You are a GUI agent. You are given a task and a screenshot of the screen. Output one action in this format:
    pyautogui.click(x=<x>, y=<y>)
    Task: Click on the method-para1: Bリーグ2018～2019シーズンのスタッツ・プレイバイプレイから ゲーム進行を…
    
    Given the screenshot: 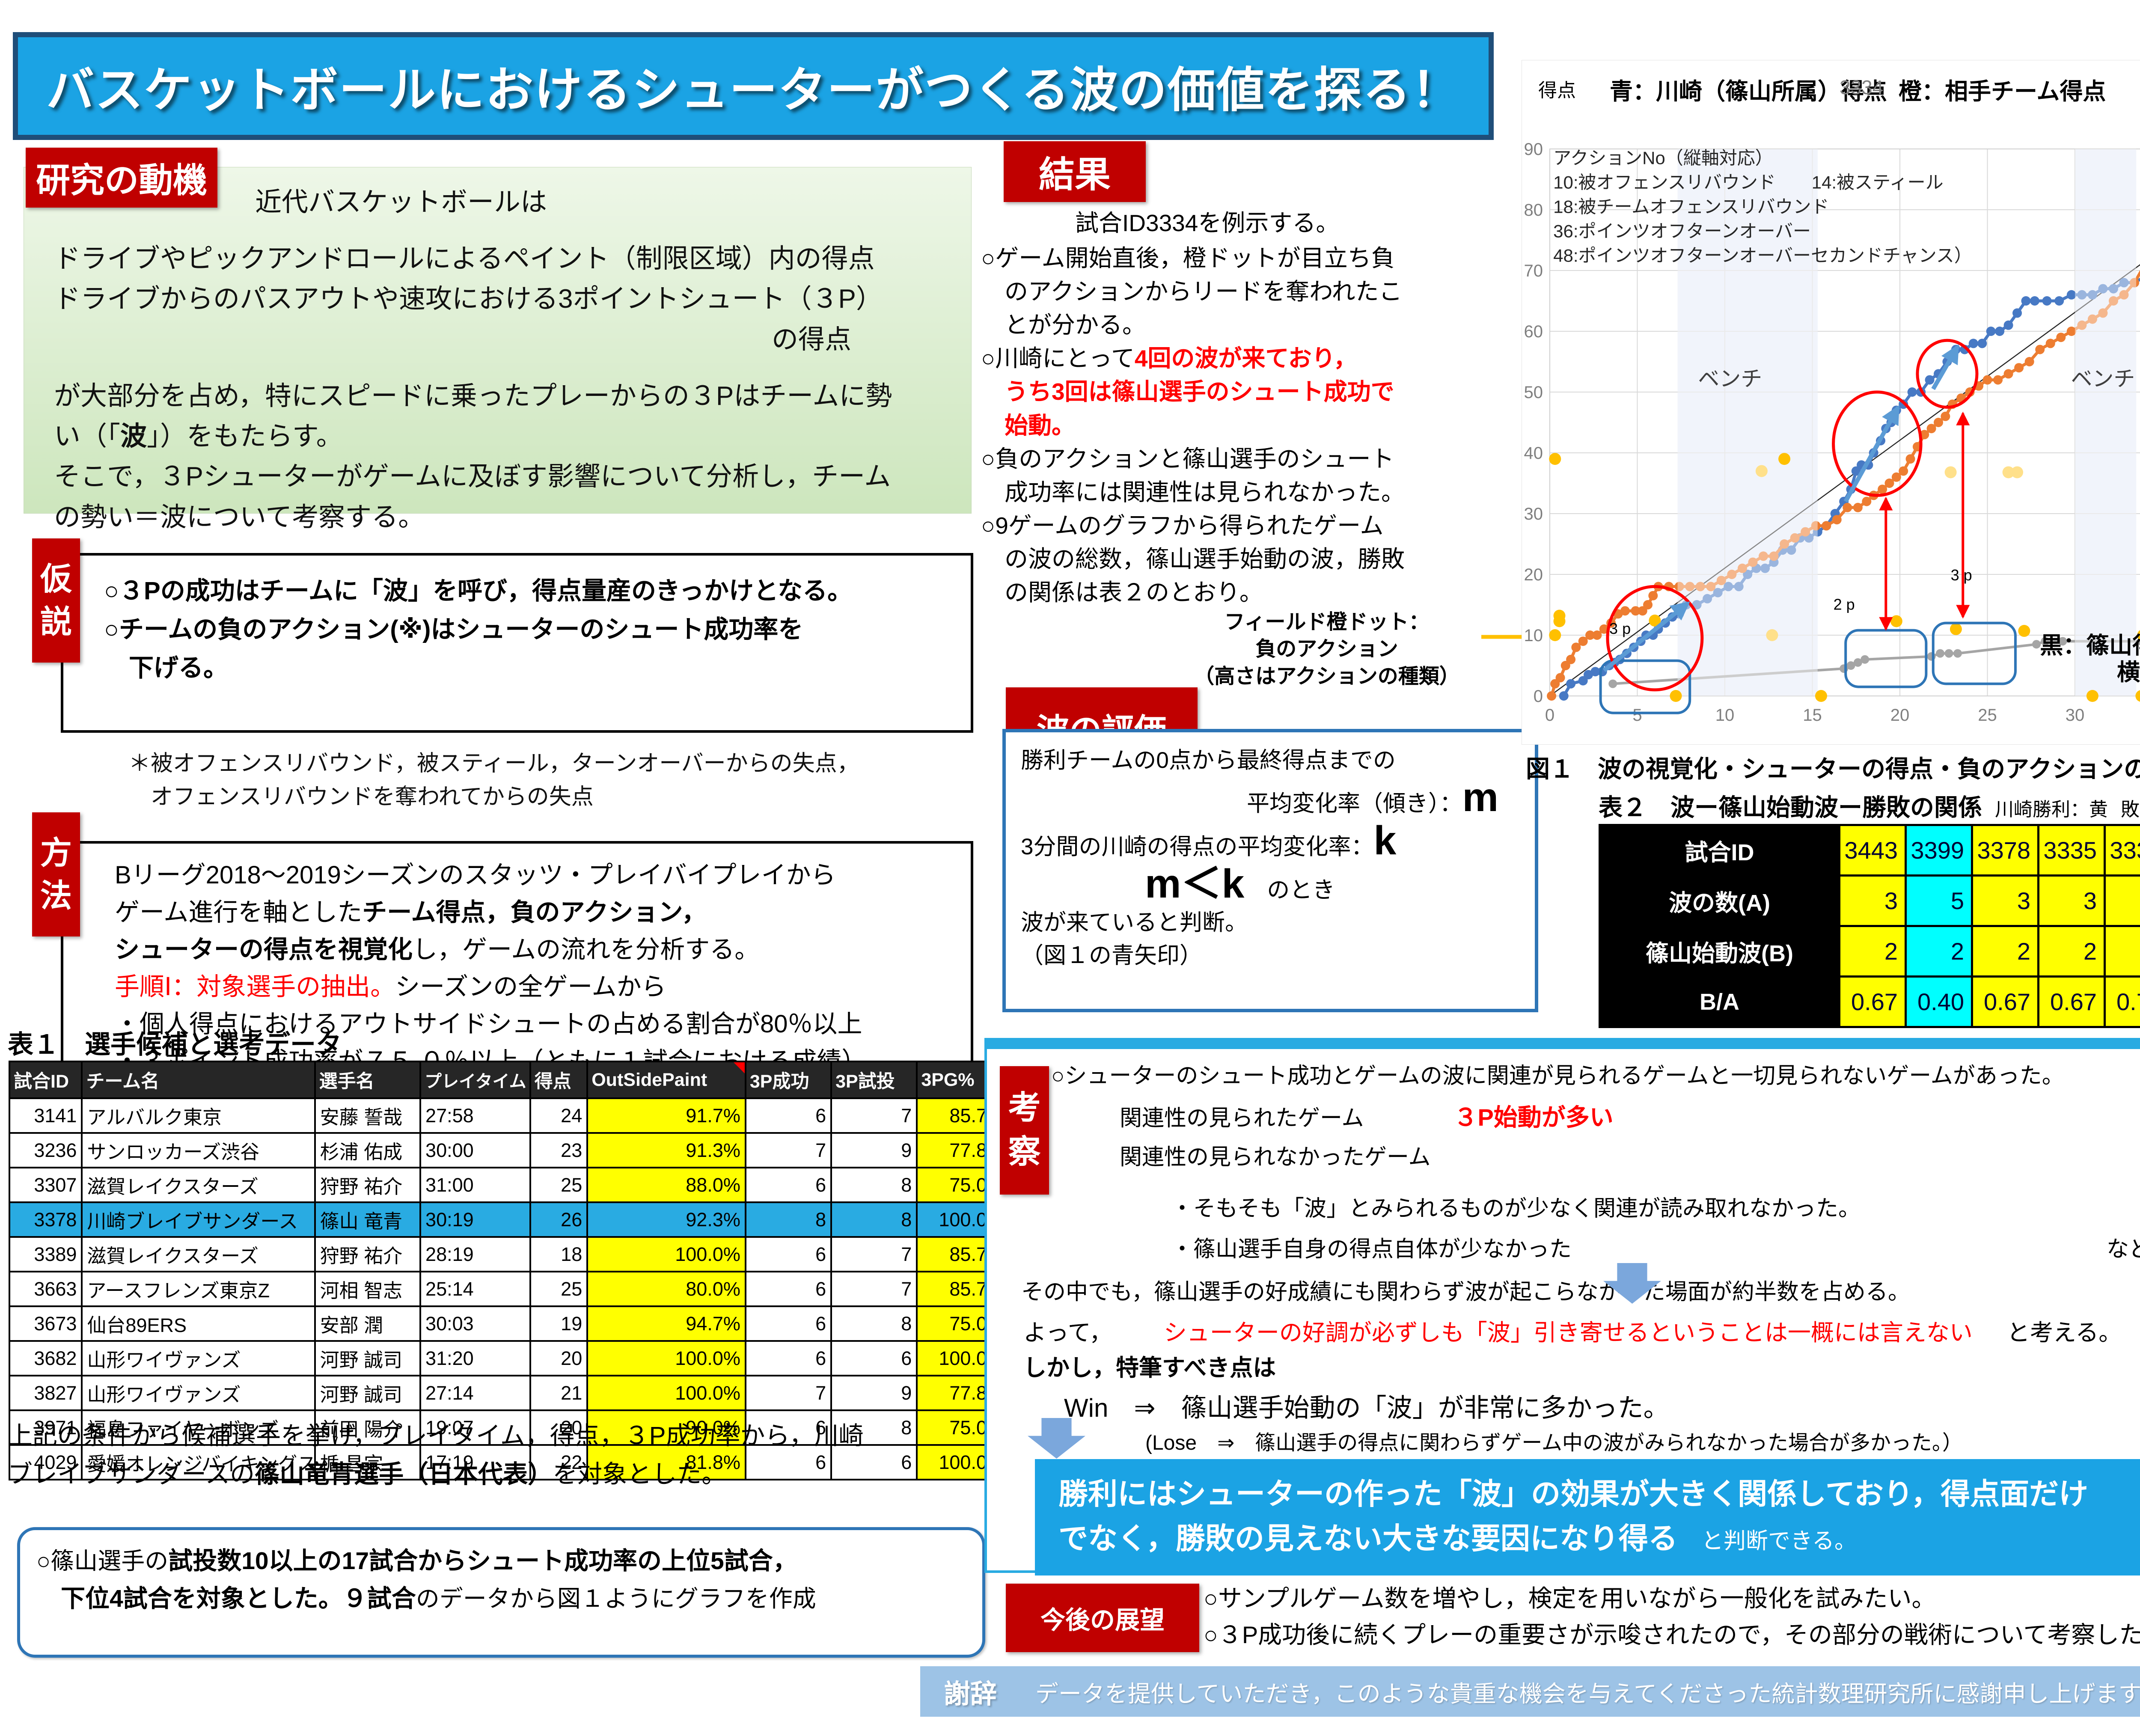 What is the action you would take?
    pyautogui.click(x=475, y=912)
    